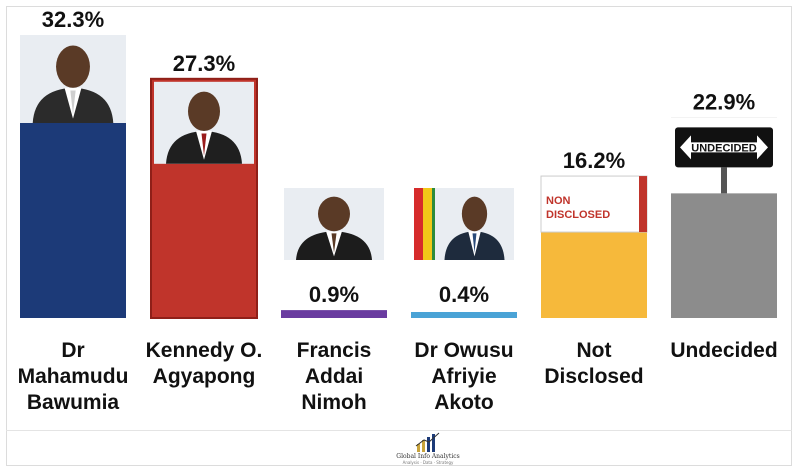  I want to click on undecided-road-sign-icon: UNDECIDED, so click(724, 155).